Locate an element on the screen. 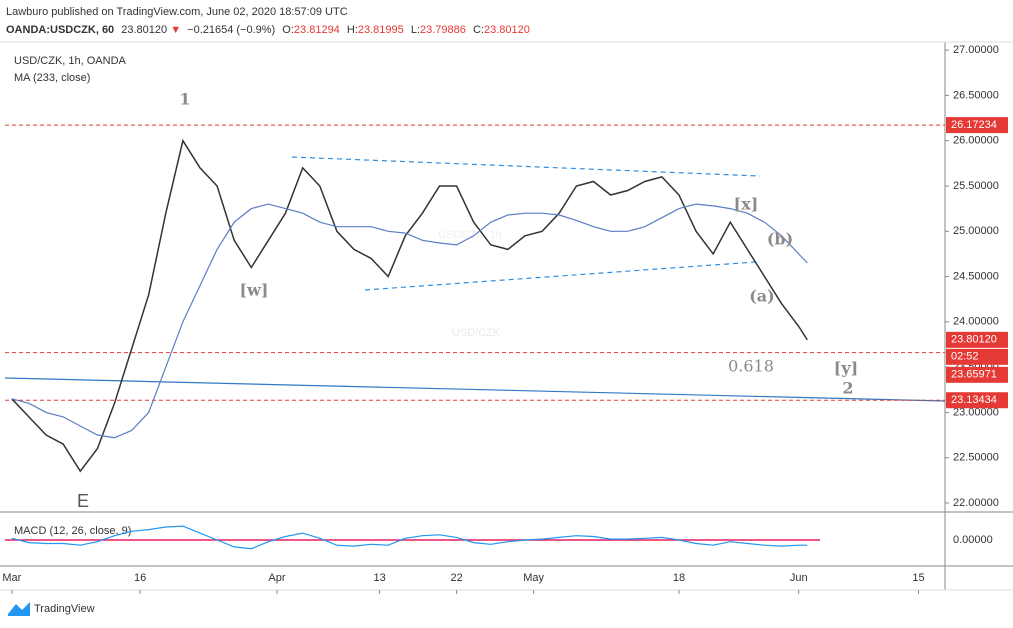 This screenshot has width=1013, height=628. ohlc-value: 23.81995 is located at coordinates (381, 30).